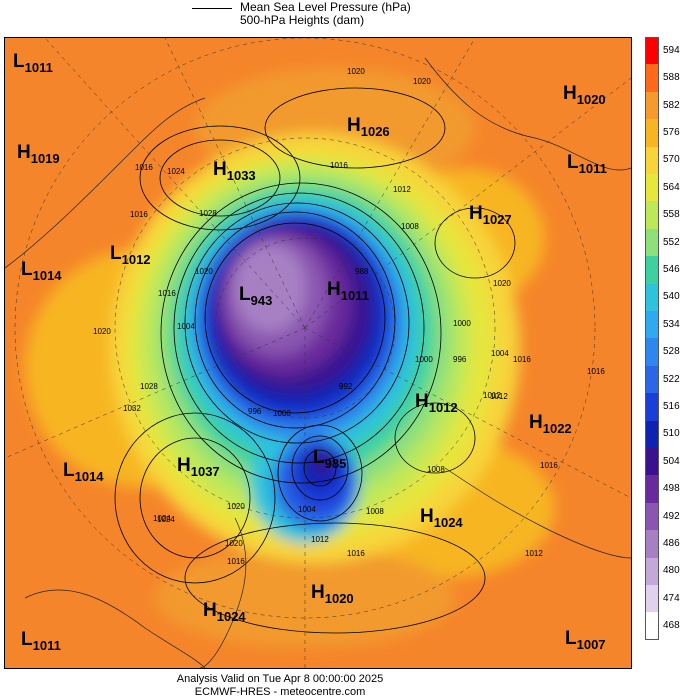 The height and width of the screenshot is (700, 681). Describe the element at coordinates (671, 132) in the screenshot. I see `colorbar-tick-label: 576` at that location.